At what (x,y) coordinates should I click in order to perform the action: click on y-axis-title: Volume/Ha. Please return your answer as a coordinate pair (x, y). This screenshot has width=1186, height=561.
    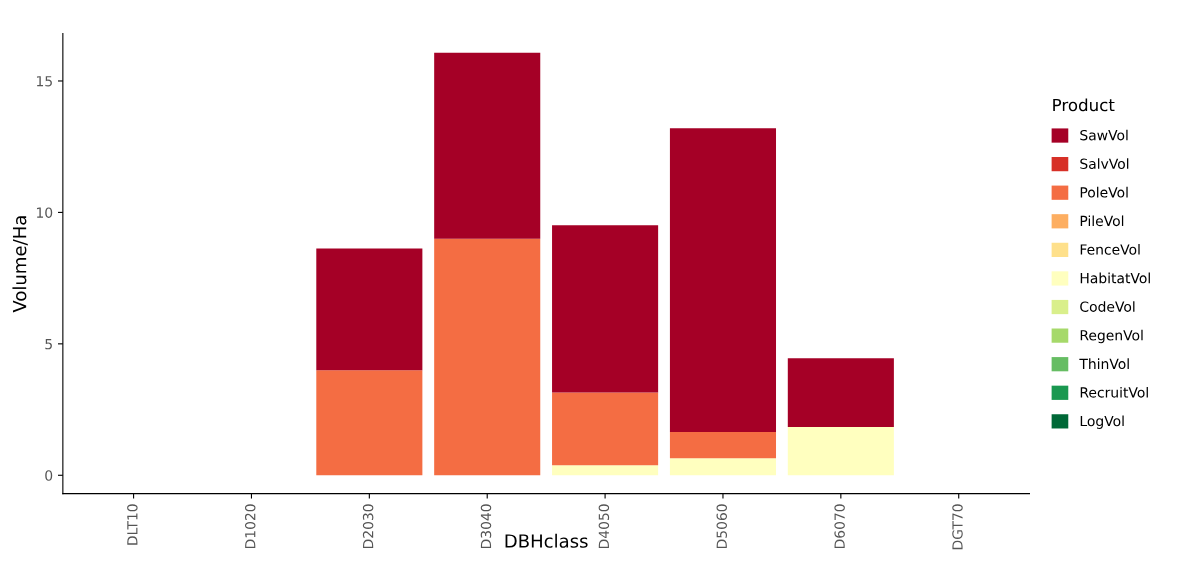
    Looking at the image, I should click on (20, 264).